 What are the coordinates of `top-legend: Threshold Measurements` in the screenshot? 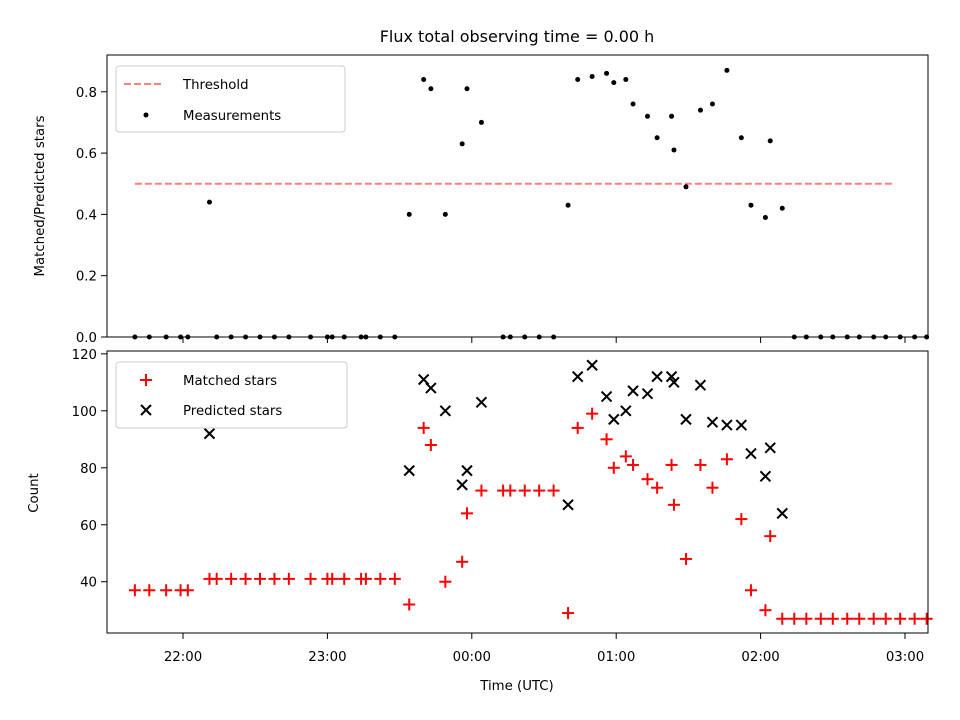 It's located at (230, 99).